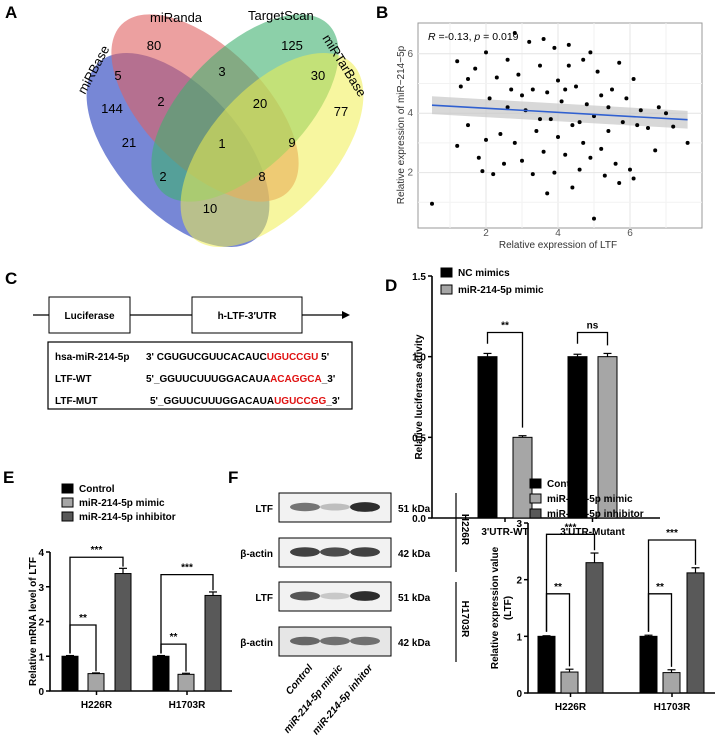 This screenshot has height=739, width=723. I want to click on x-tick-label: H1703R, so click(672, 707).